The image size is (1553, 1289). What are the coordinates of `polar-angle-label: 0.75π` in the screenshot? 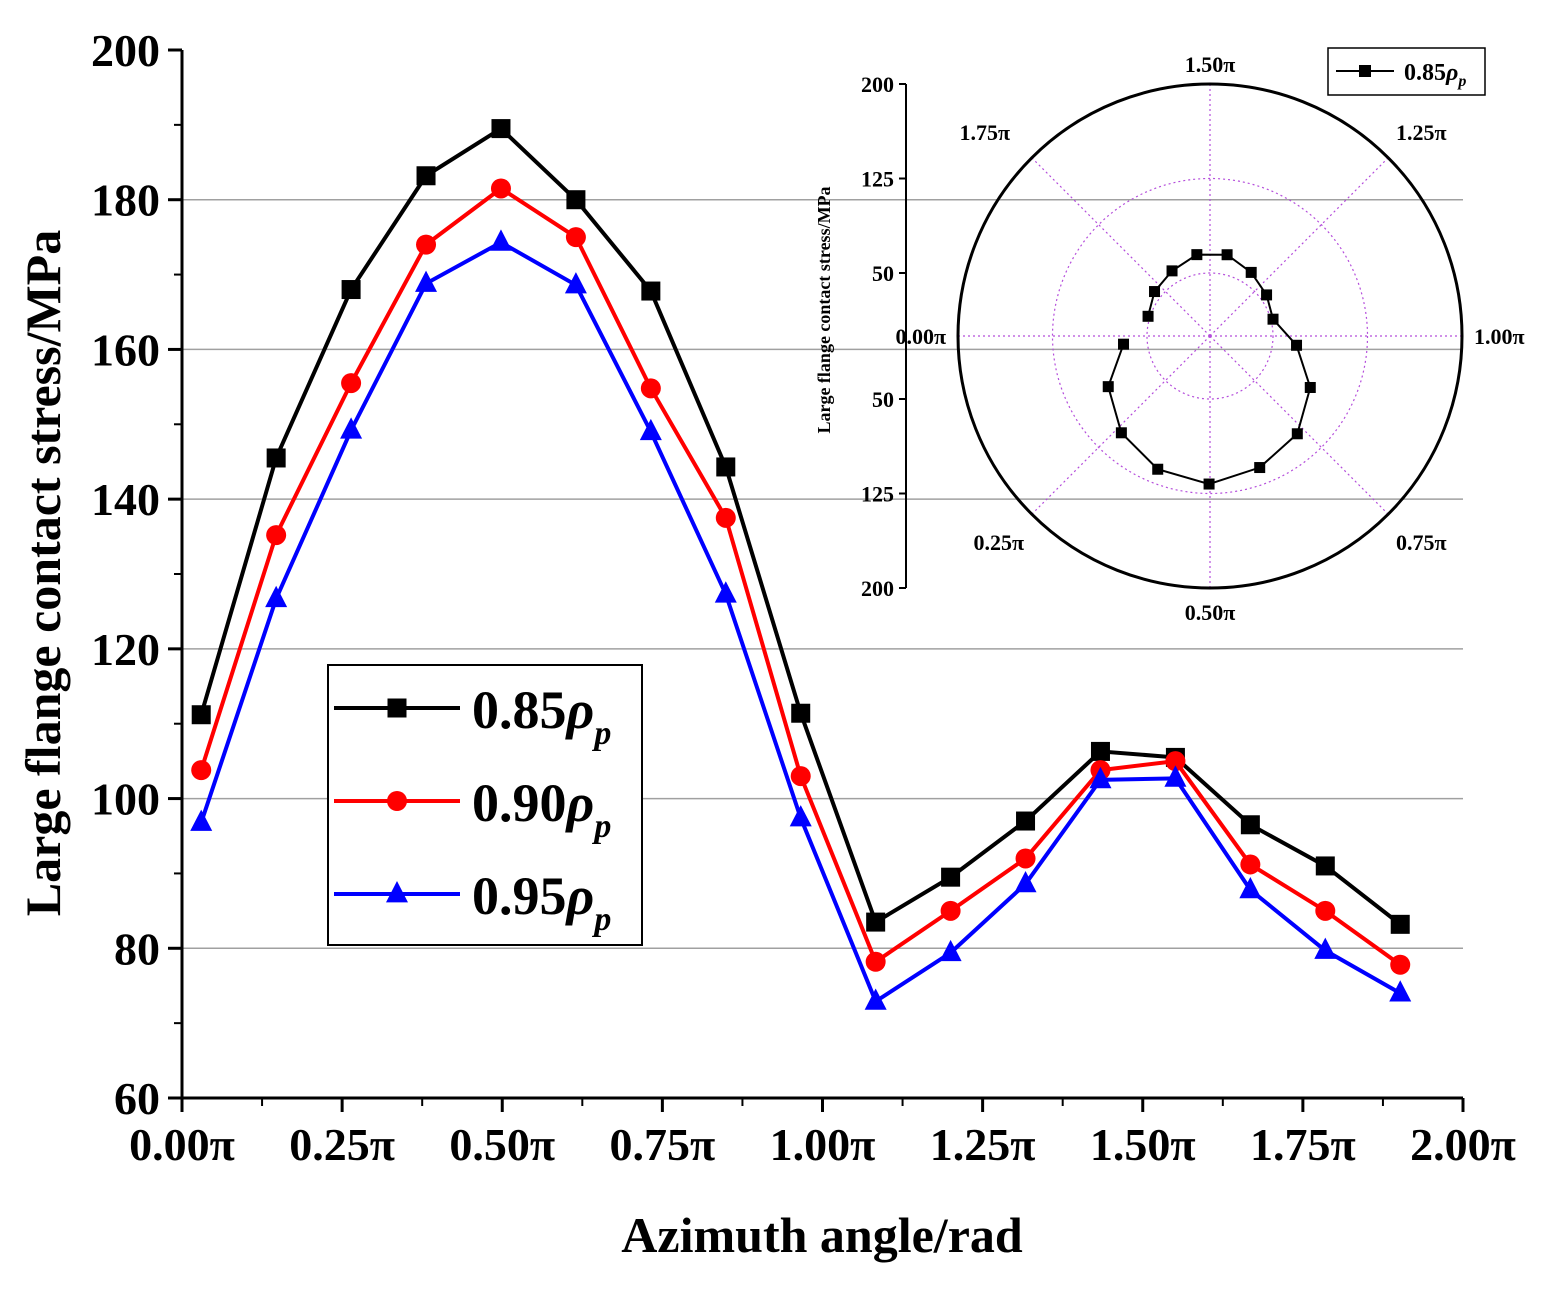 It's located at (1421, 542).